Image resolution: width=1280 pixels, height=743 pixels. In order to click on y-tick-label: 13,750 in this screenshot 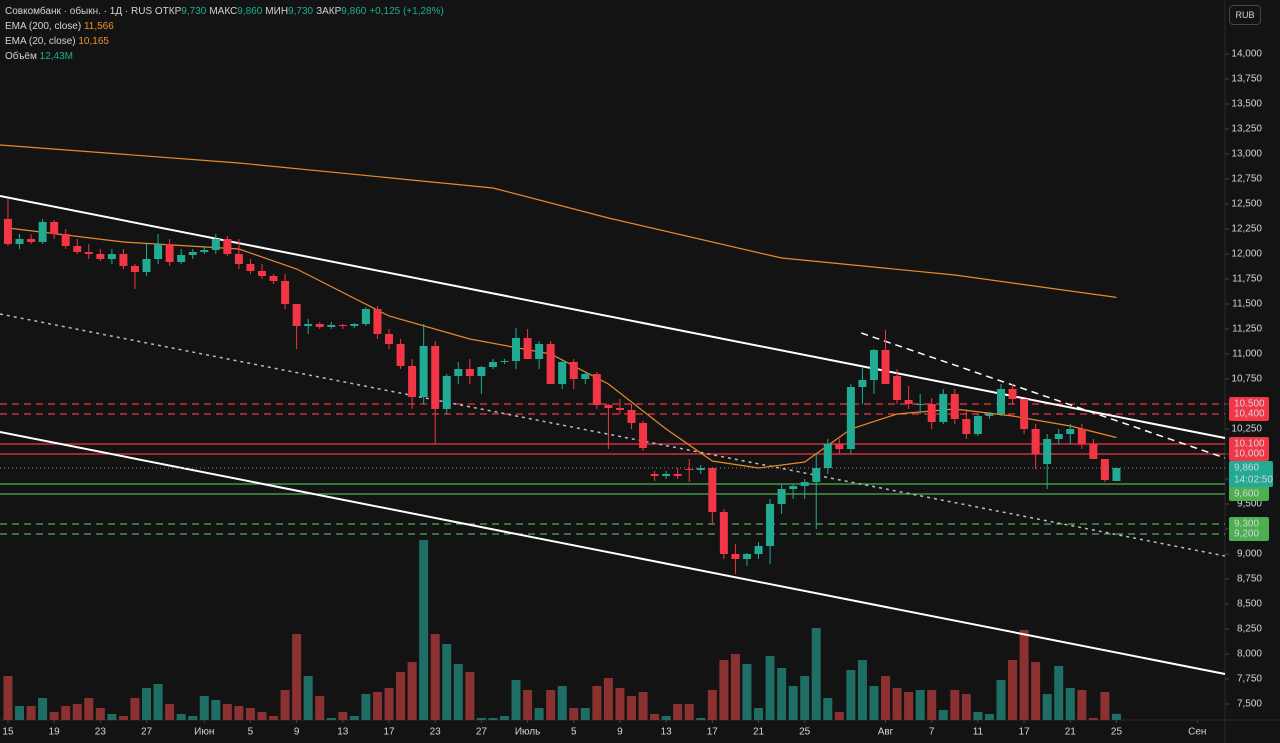, I will do `click(1246, 79)`.